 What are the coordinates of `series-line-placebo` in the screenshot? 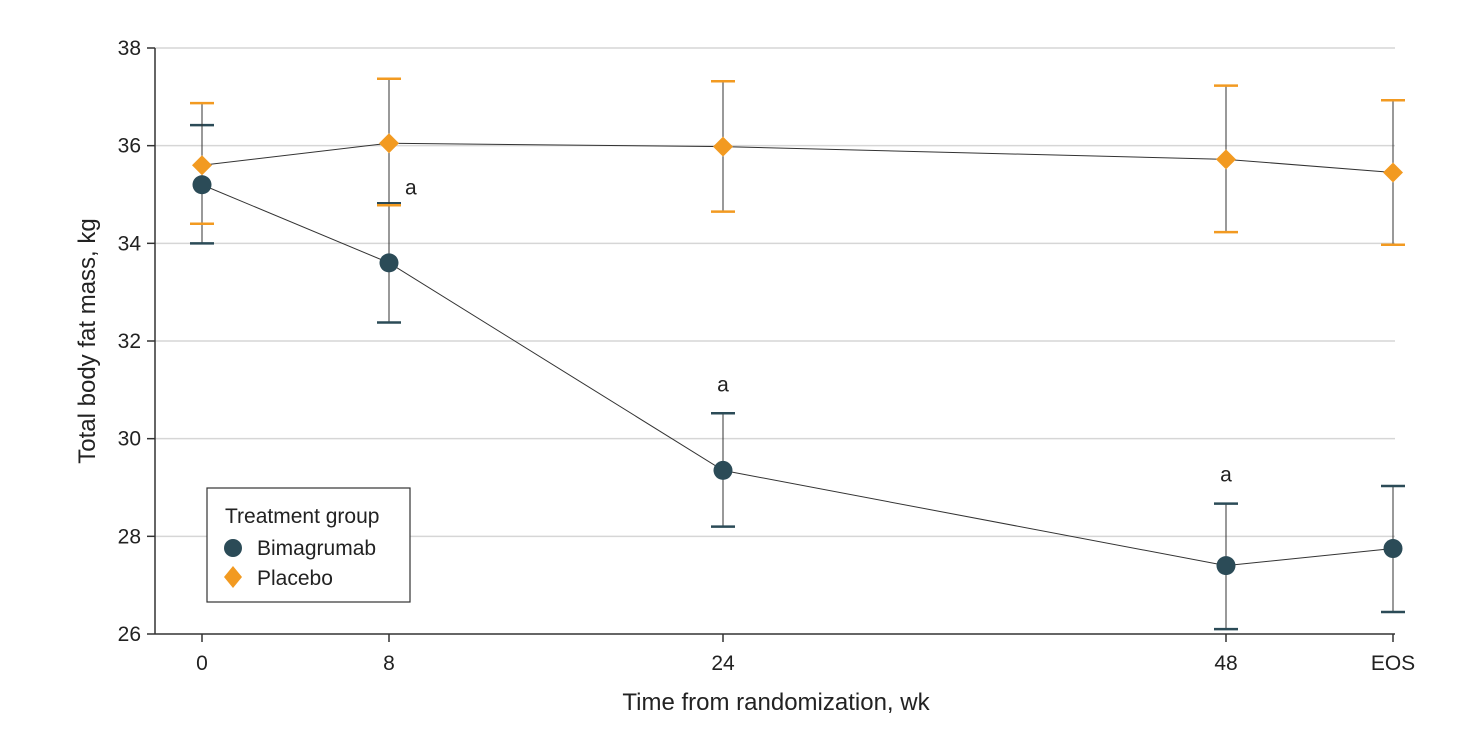 It's located at (797, 158).